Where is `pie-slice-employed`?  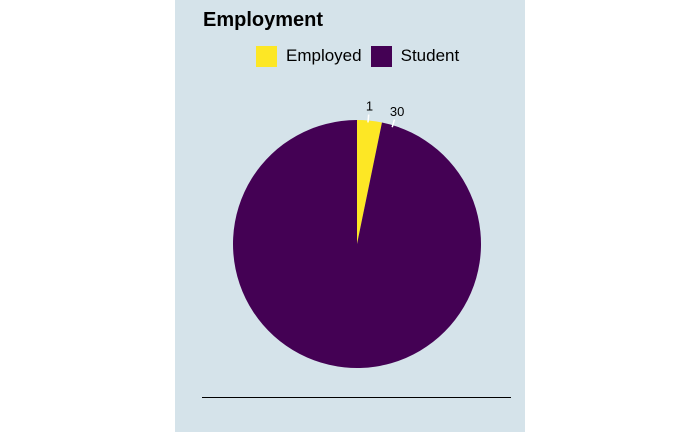
pie-slice-employed is located at coordinates (369, 182).